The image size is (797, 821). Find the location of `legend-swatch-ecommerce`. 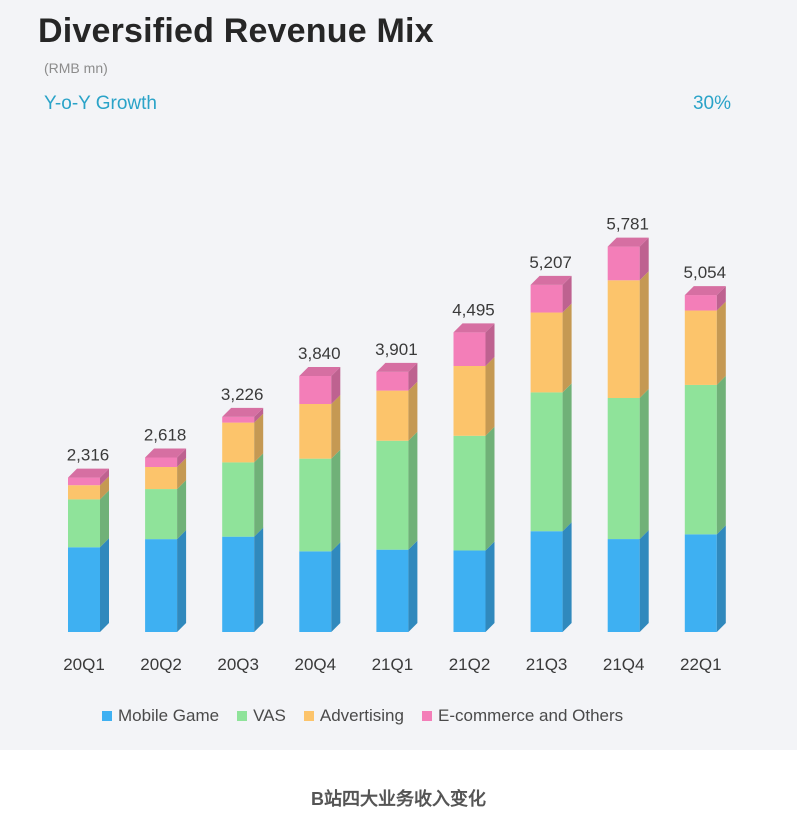

legend-swatch-ecommerce is located at coordinates (426, 716).